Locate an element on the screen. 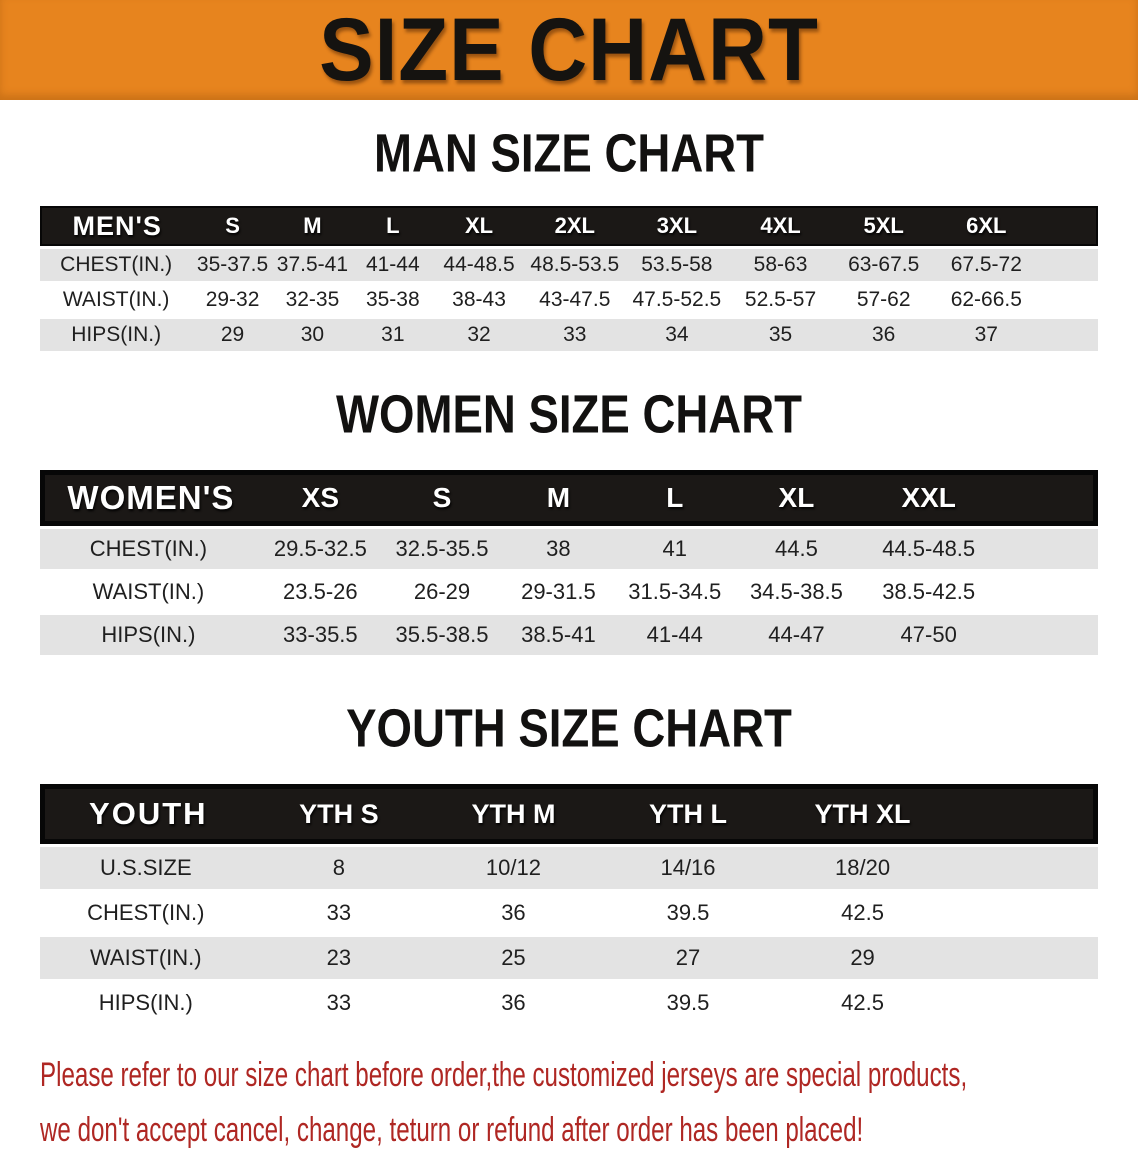  measurement-row-label: HIPS(IN.) is located at coordinates (116, 335).